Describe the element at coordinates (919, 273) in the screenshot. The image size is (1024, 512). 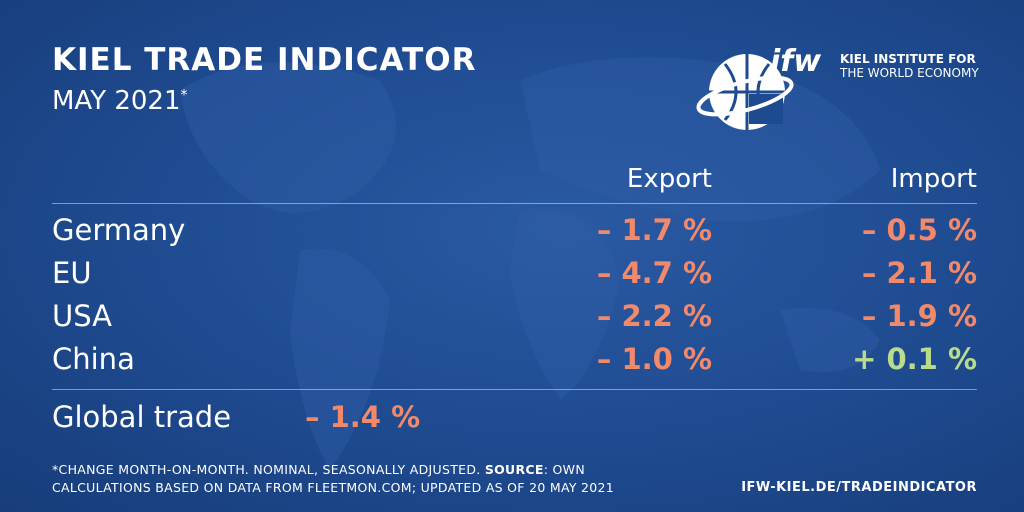
I see `import-value: – 2.1 %` at that location.